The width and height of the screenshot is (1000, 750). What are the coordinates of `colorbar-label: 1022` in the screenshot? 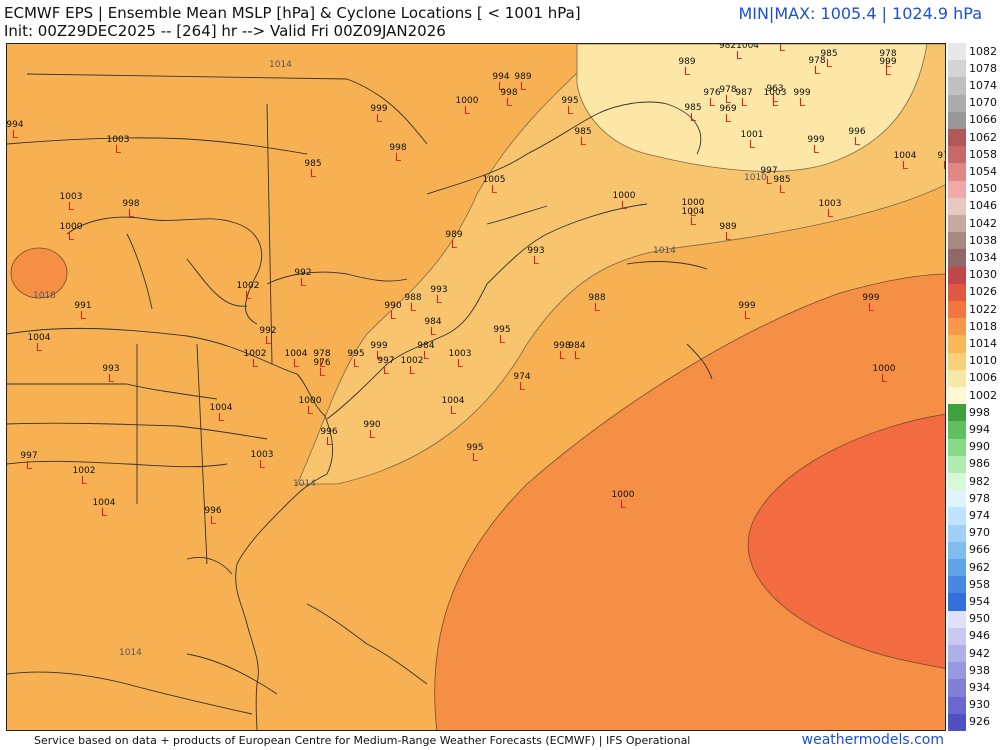 It's located at (983, 309).